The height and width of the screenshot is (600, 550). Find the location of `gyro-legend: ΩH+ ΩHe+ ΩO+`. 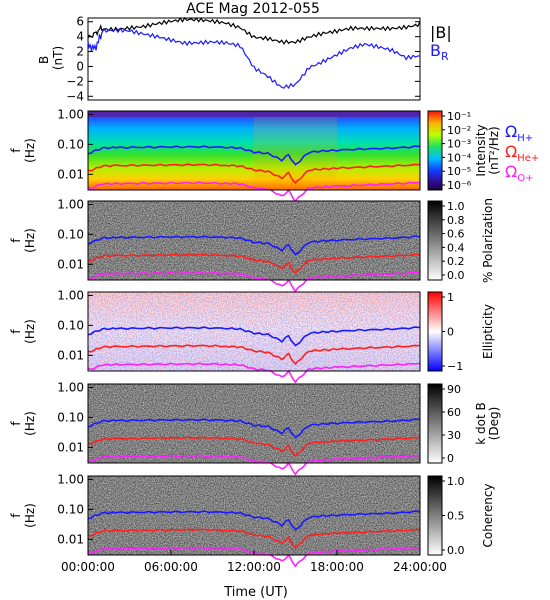

gyro-legend: ΩH+ ΩHe+ ΩO+ is located at coordinates (522, 153).